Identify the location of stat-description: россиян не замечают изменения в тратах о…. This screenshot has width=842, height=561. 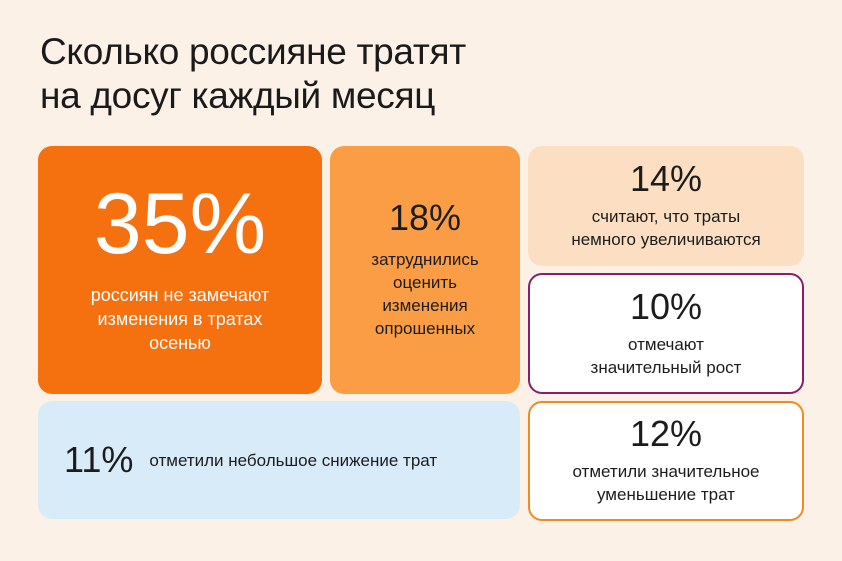
(180, 319).